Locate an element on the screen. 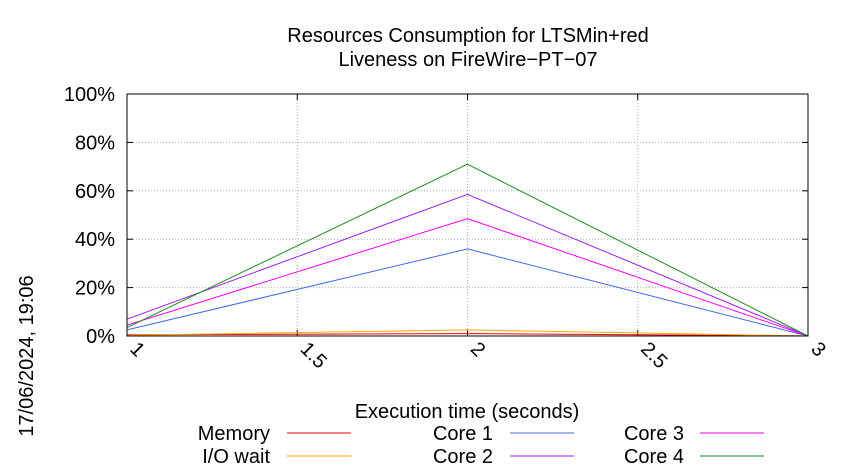 The image size is (850, 475). y-tick-label: 100% is located at coordinates (89, 95).